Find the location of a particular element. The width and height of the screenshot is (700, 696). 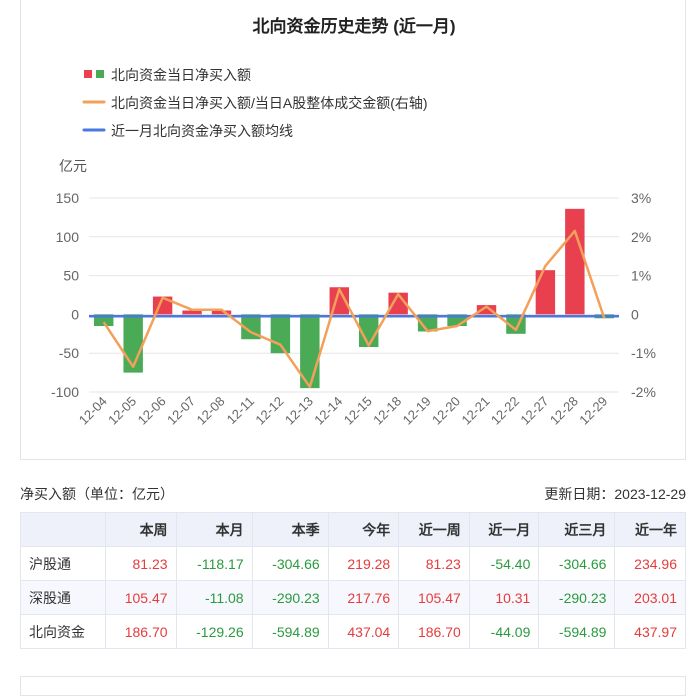

x-tick-label: 12-04 is located at coordinates (93, 411).